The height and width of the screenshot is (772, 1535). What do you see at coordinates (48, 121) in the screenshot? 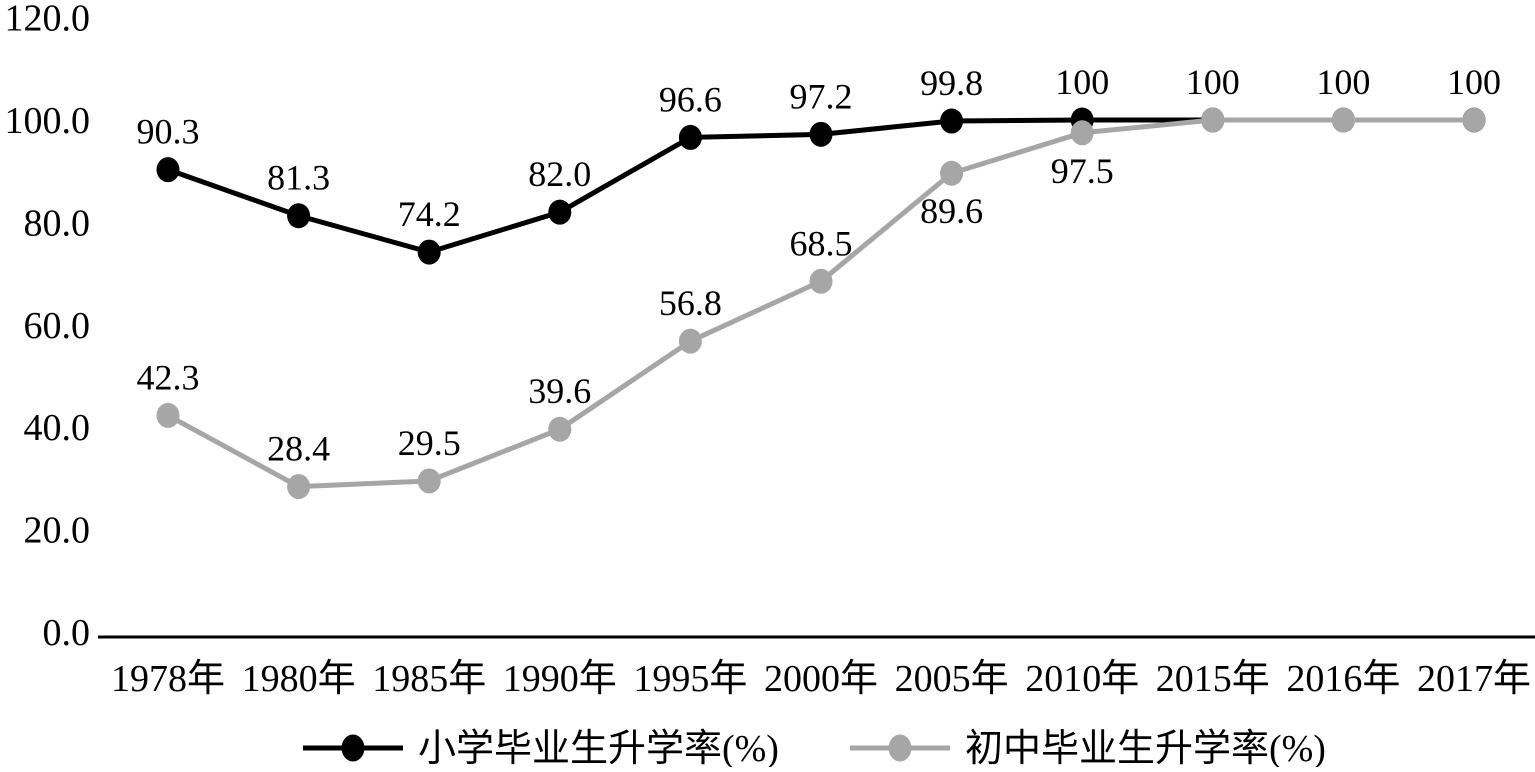
I see `y-axis-tick-label: 100.0` at bounding box center [48, 121].